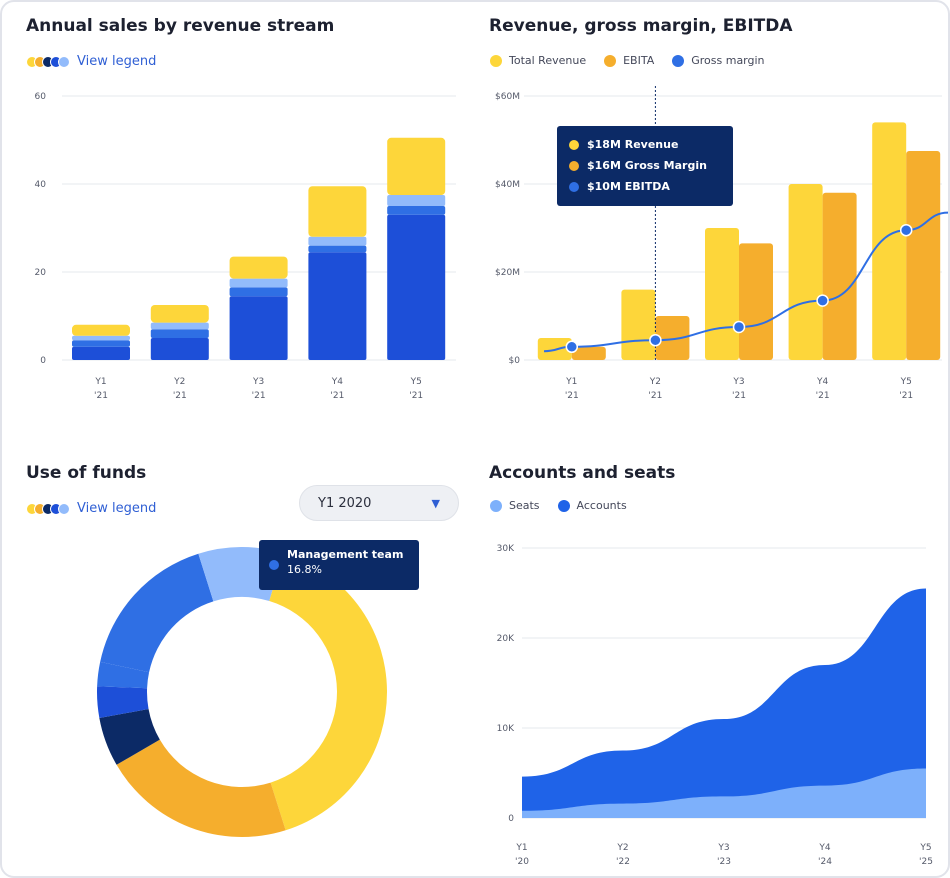 The image size is (950, 878). I want to click on y-tick-label: 20K, so click(506, 639).